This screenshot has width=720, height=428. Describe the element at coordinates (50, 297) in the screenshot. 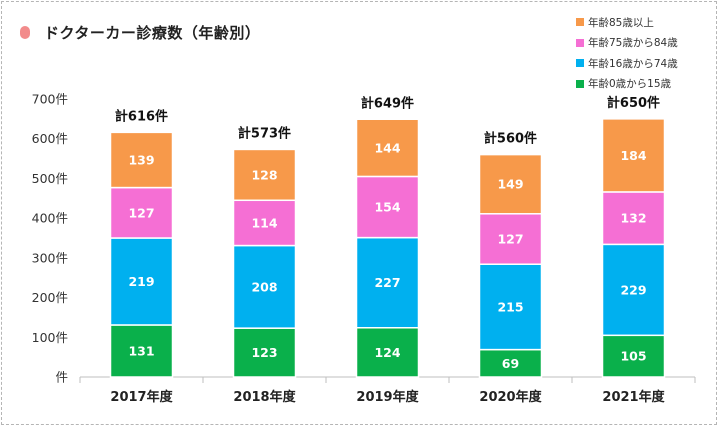

I see `y-tick-label: 200件` at that location.